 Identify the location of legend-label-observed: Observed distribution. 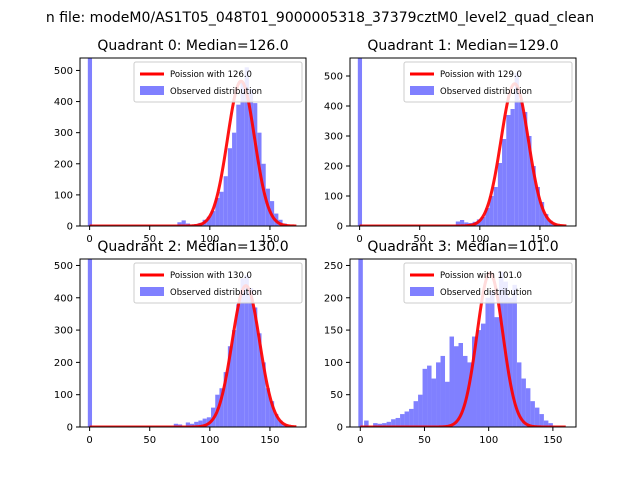
(216, 92).